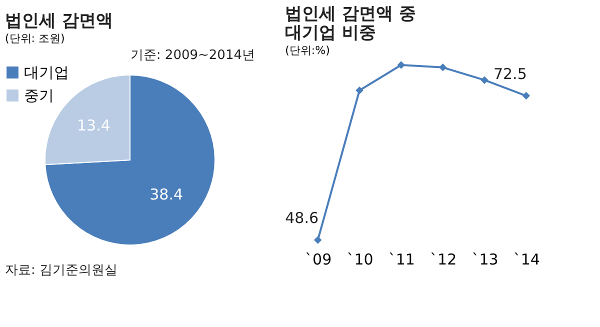 The image size is (600, 327). Describe the element at coordinates (318, 259) in the screenshot. I see `x-tick-label: `09` at that location.